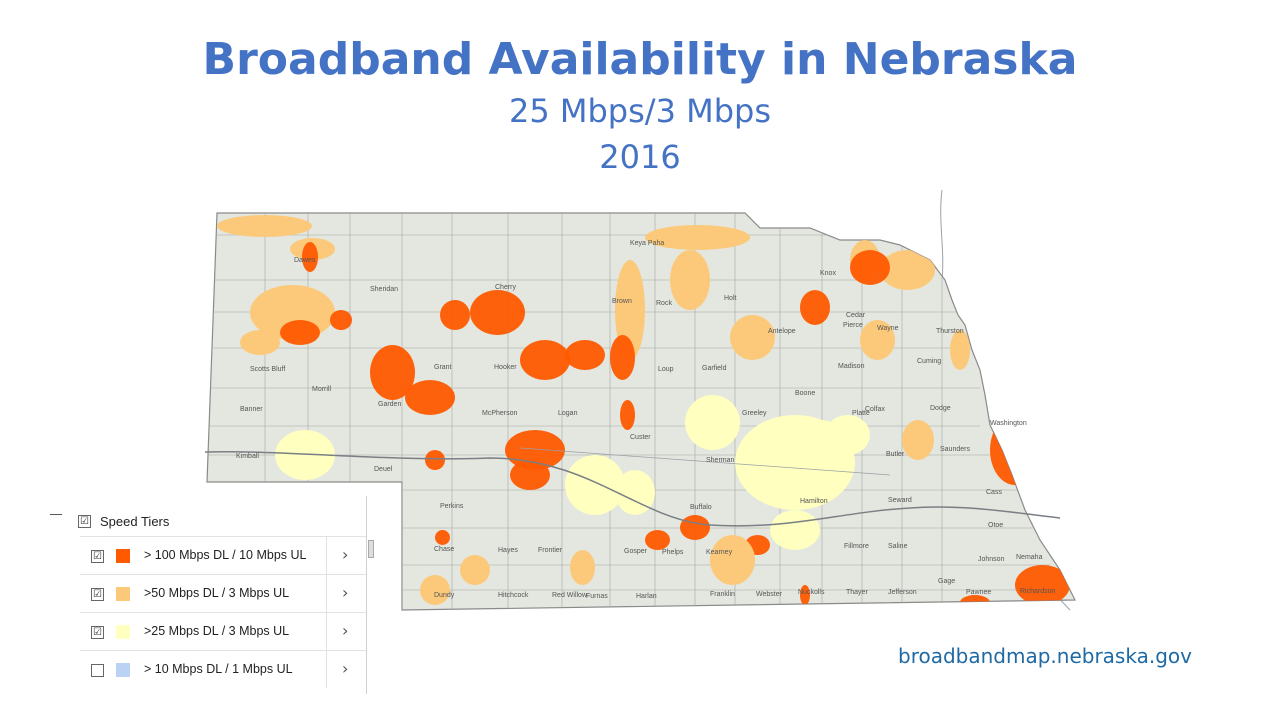 The image size is (1280, 720). Describe the element at coordinates (444, 595) in the screenshot. I see `county-label: Dundy` at that location.